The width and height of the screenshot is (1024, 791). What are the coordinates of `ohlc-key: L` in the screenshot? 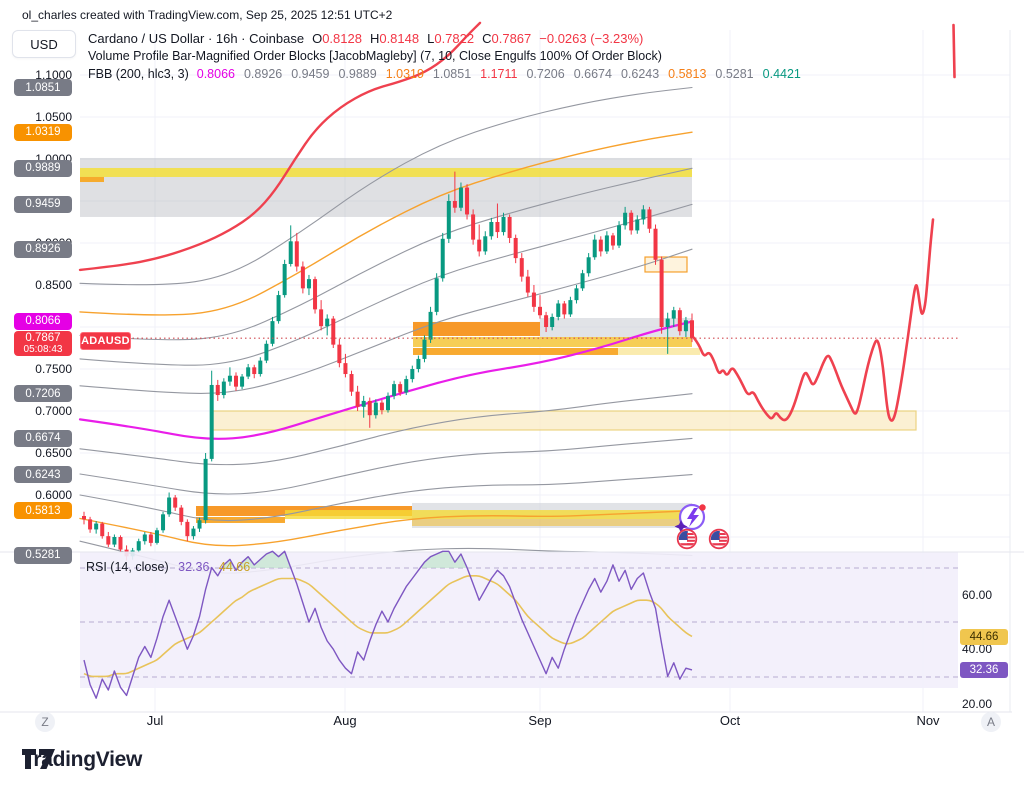 It's located at (431, 38).